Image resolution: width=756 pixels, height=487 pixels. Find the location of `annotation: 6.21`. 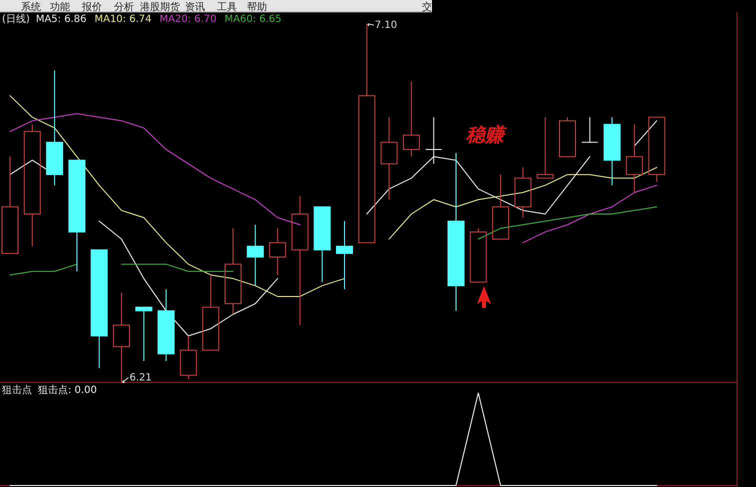

annotation: 6.21 is located at coordinates (141, 378).